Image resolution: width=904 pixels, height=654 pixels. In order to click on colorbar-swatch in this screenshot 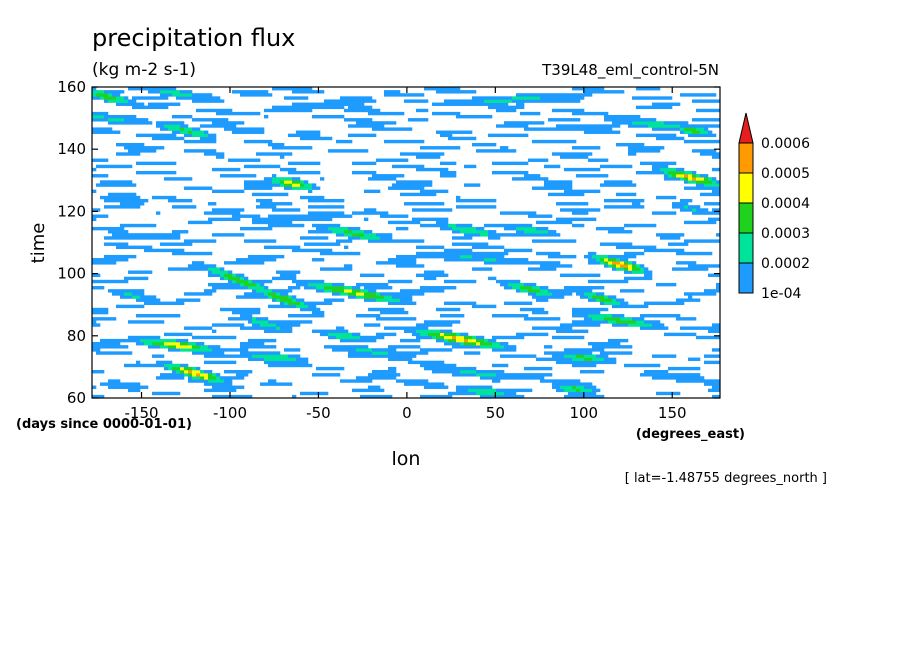, I will do `click(746, 248)`.